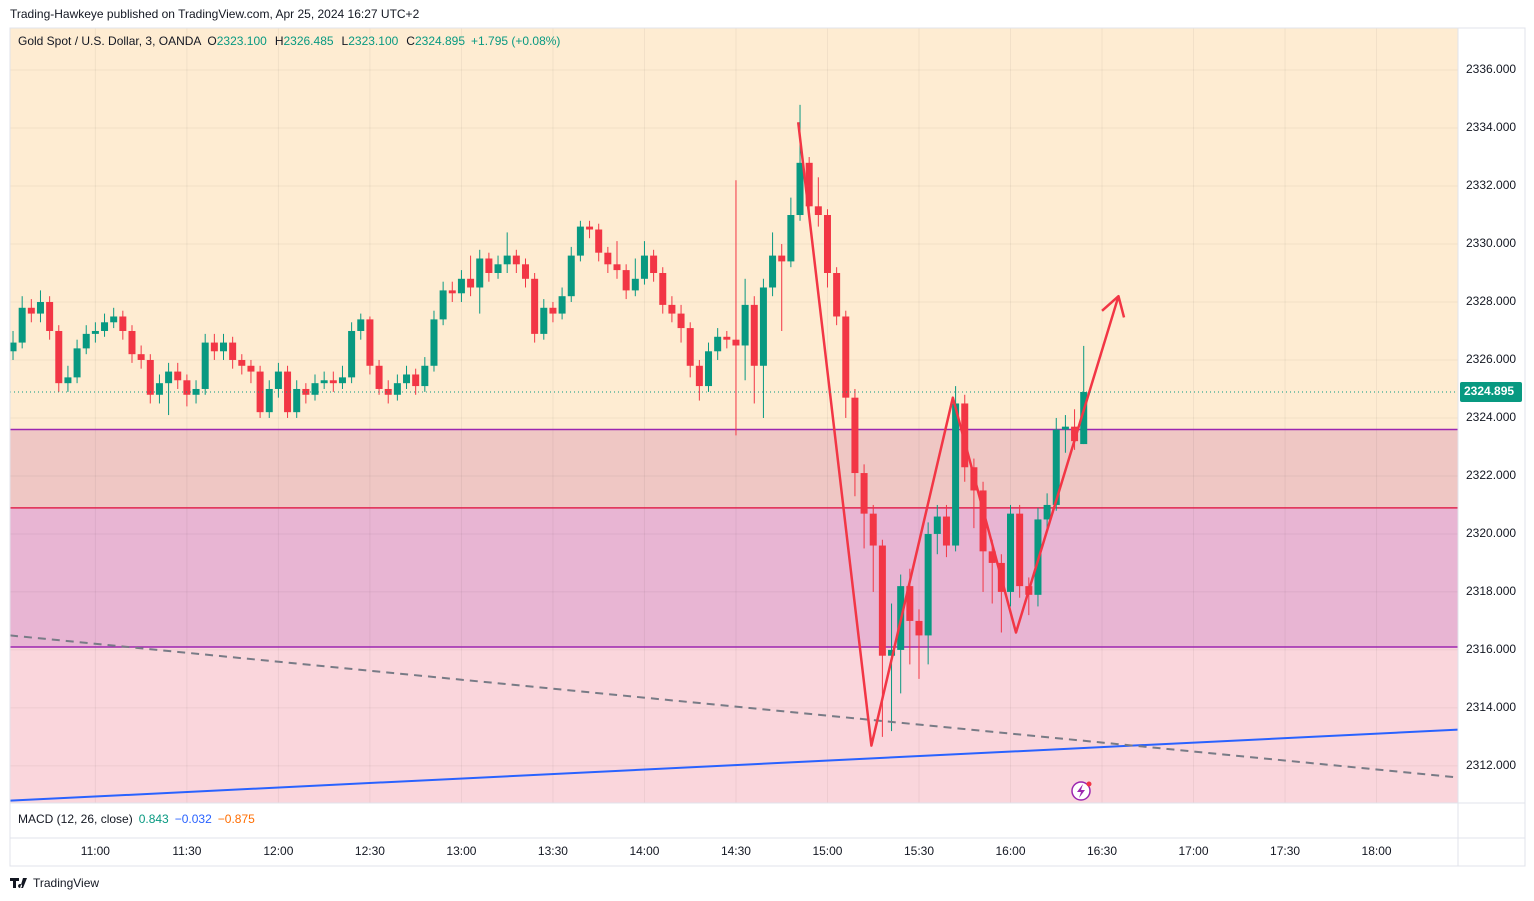  Describe the element at coordinates (1491, 185) in the screenshot. I see `y-tick-label: 2332.000` at that location.